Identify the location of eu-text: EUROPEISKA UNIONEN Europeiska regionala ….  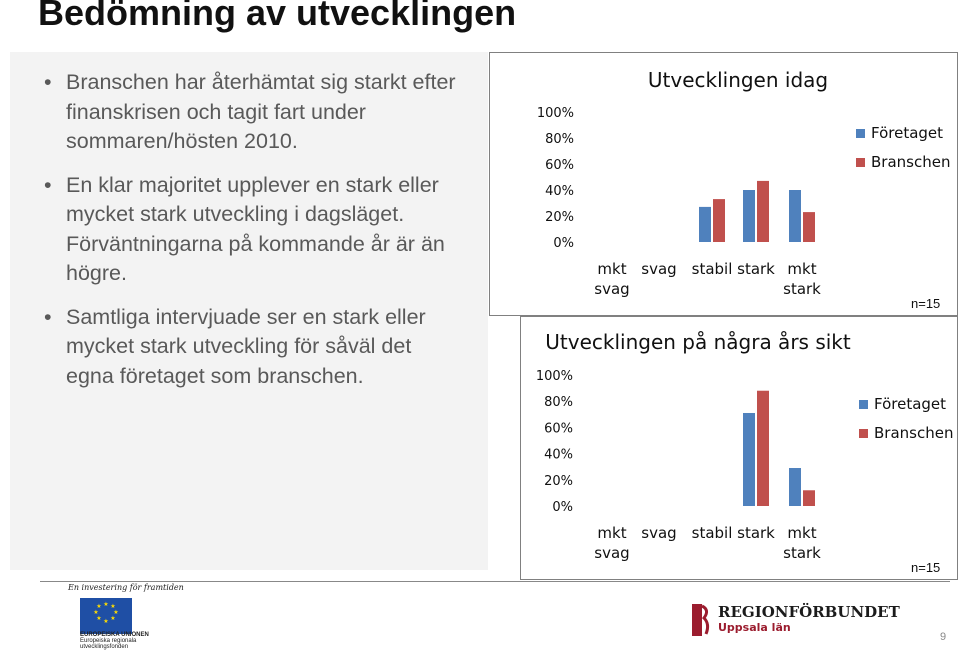
(114, 641).